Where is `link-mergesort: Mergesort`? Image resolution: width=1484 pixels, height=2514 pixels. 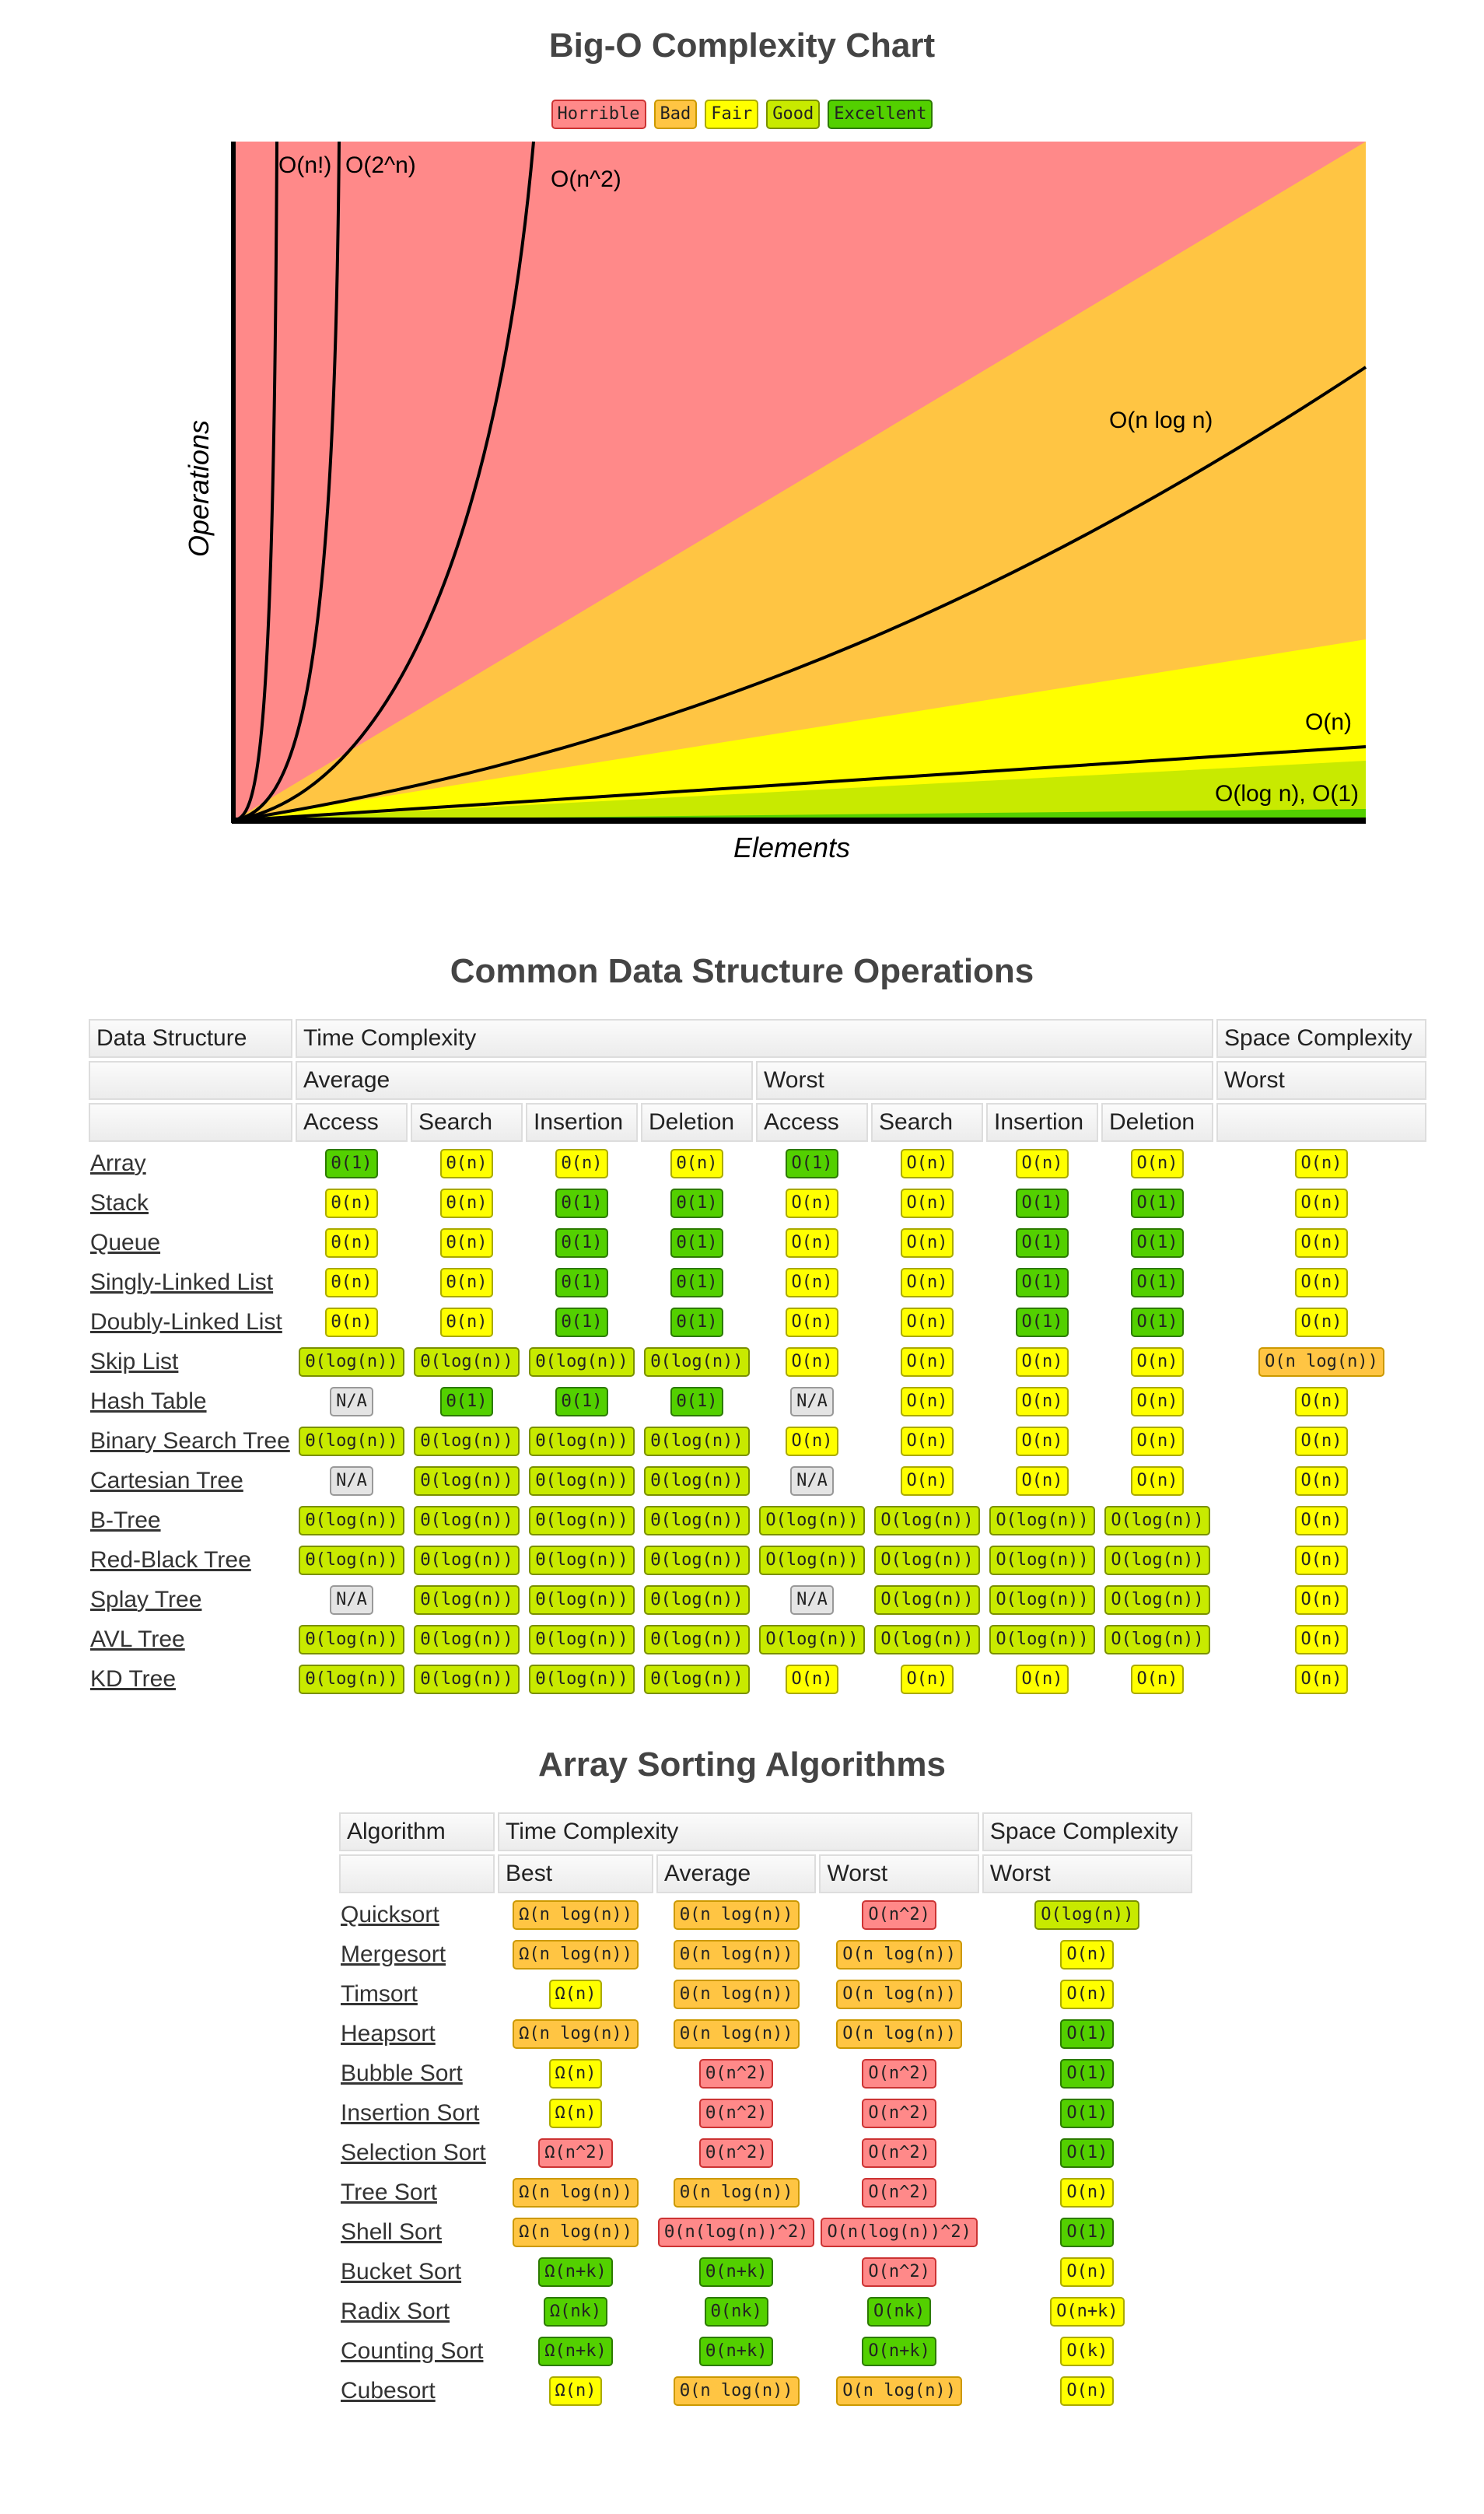
link-mergesort: Mergesort is located at coordinates (393, 1954).